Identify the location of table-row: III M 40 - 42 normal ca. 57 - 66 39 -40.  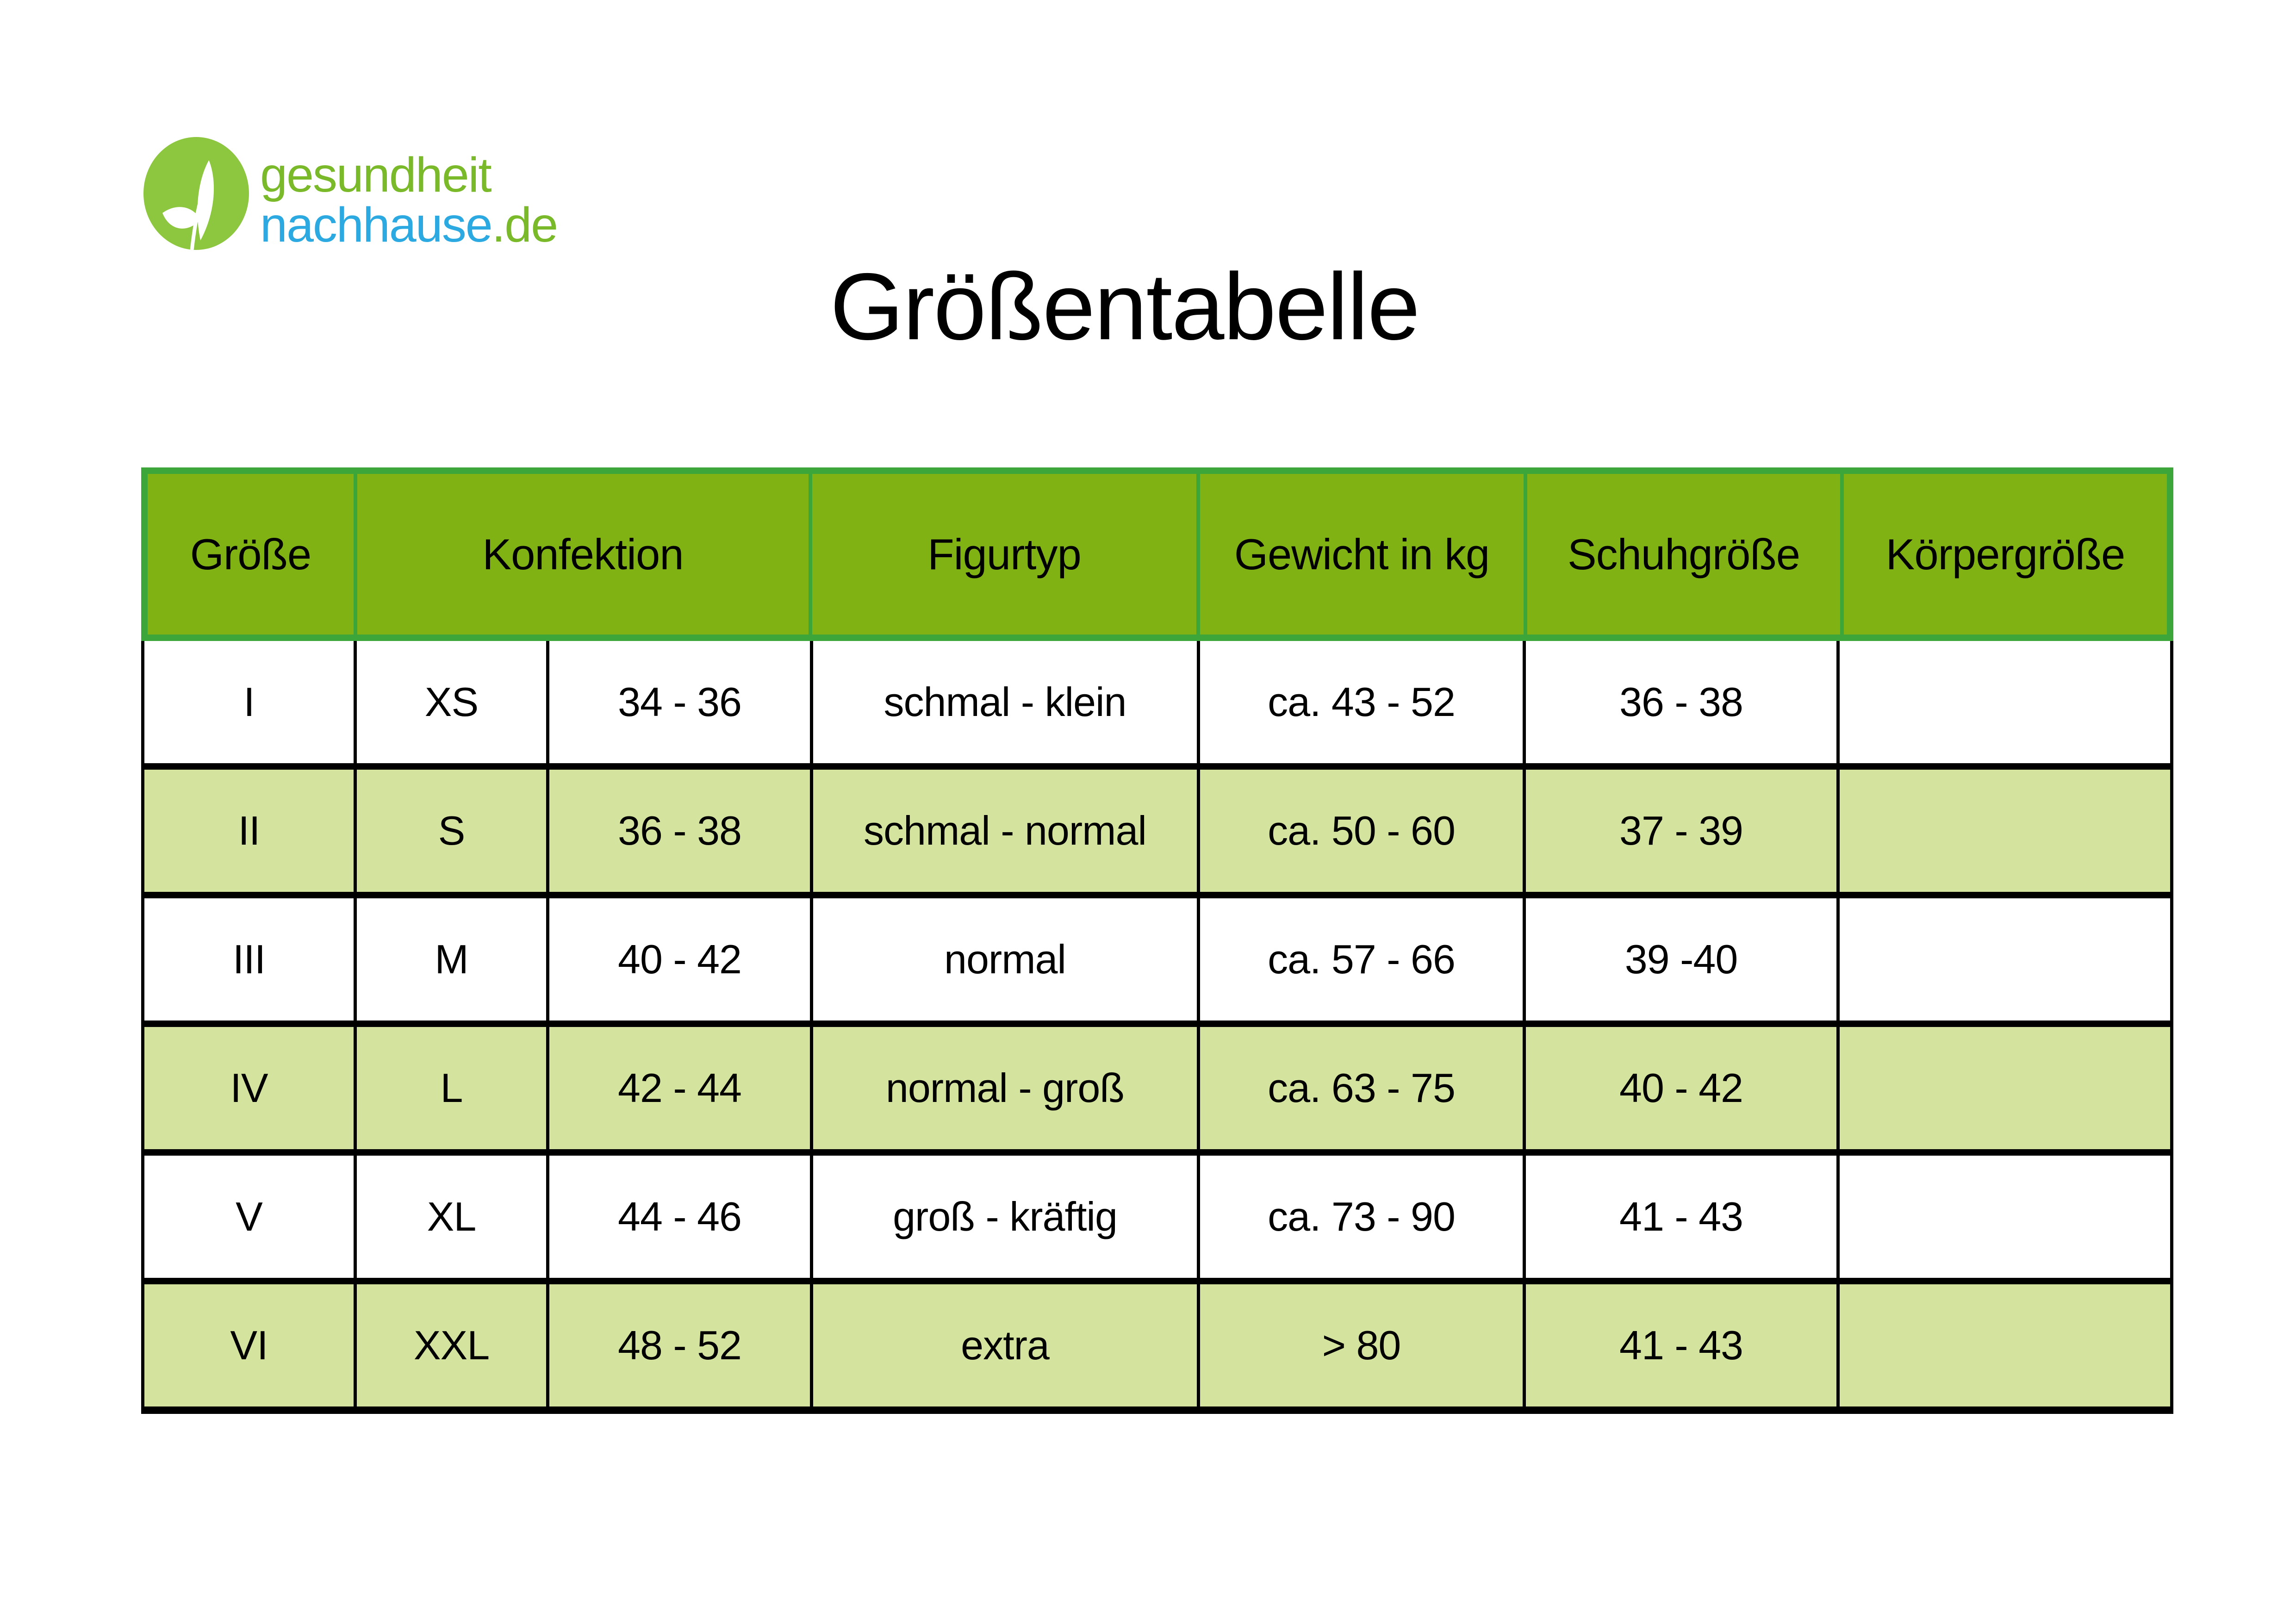
(1157, 962).